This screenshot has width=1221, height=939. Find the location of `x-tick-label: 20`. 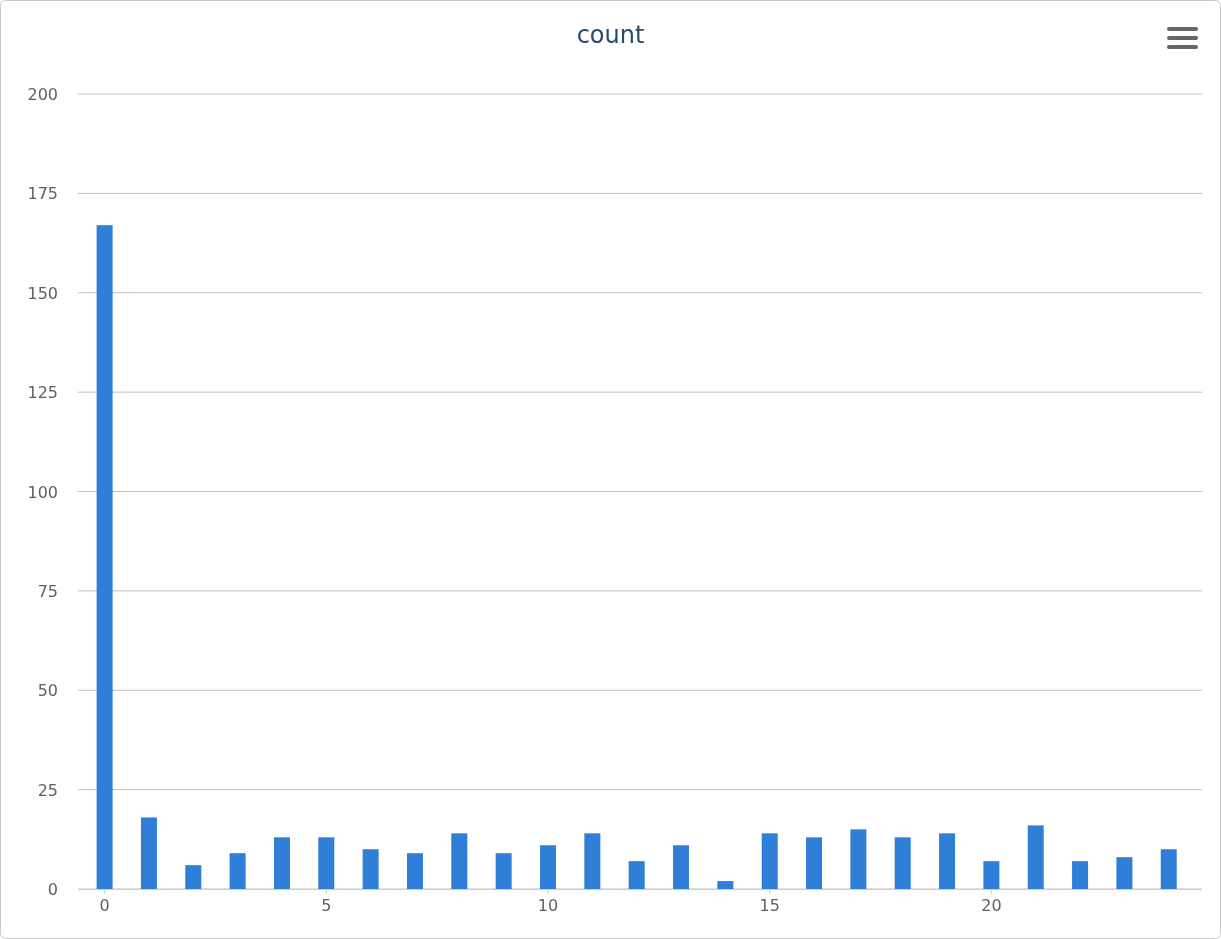

x-tick-label: 20 is located at coordinates (991, 905).